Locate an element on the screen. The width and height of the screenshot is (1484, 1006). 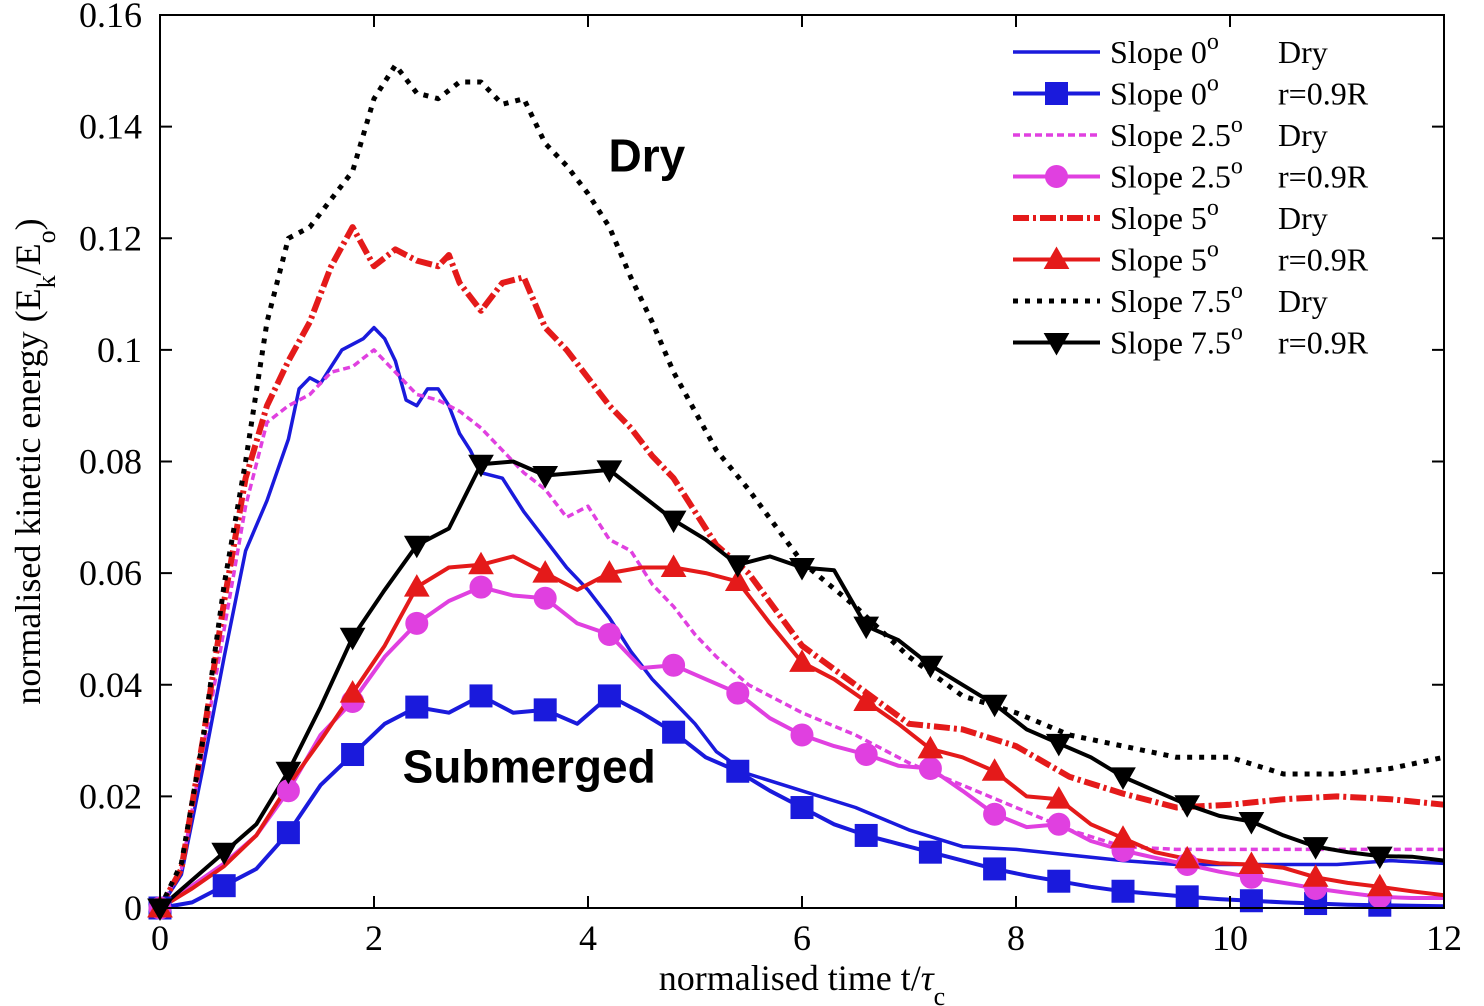
legend-entry-7: Slope 7.5o r=0.9R is located at coordinates (1191, 340).